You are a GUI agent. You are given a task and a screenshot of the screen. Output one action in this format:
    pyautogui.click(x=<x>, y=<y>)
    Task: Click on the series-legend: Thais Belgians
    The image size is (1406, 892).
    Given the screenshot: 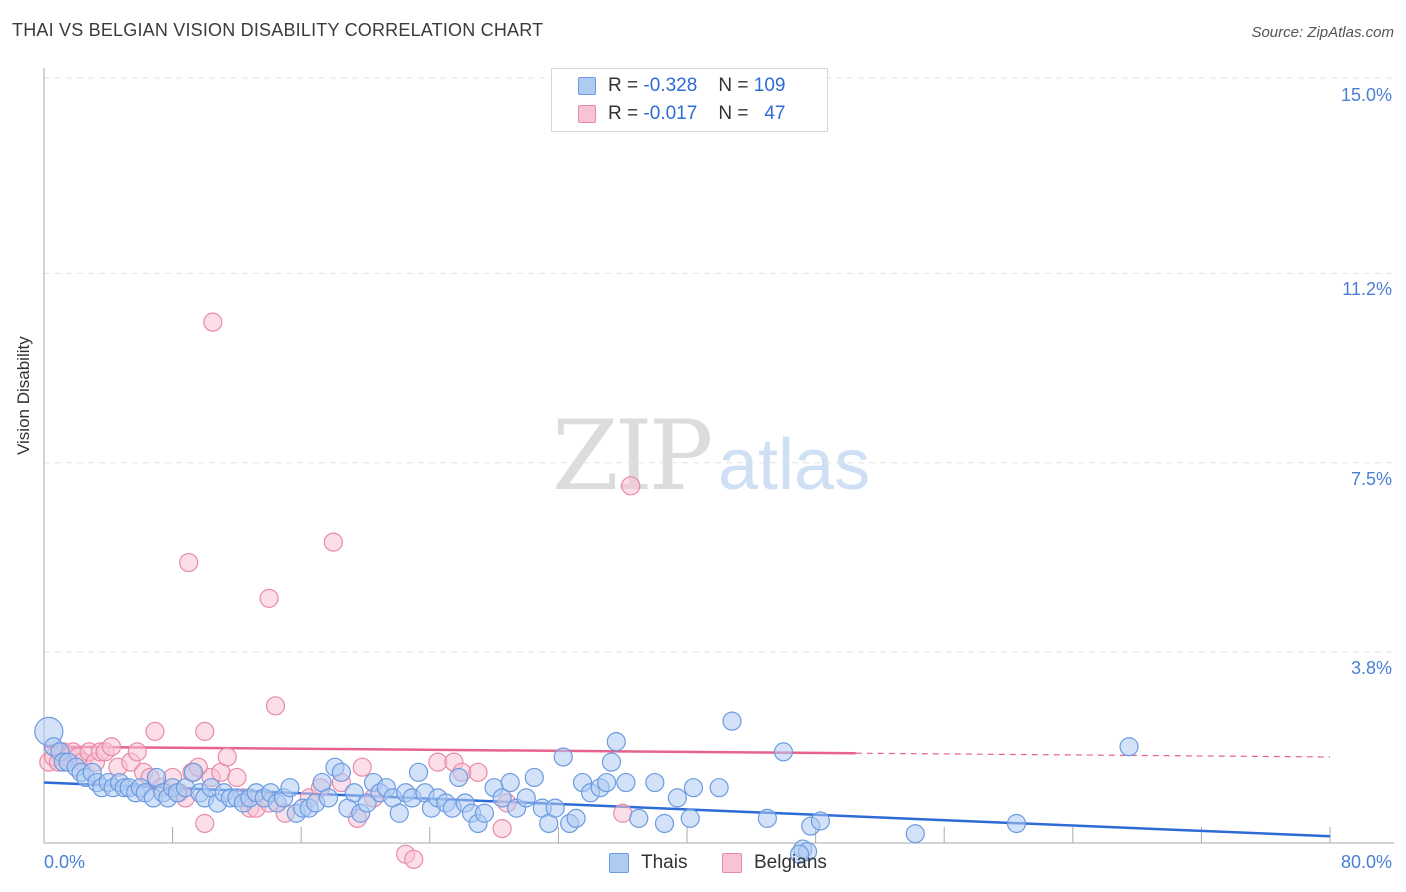 What is the action you would take?
    pyautogui.click(x=703, y=864)
    